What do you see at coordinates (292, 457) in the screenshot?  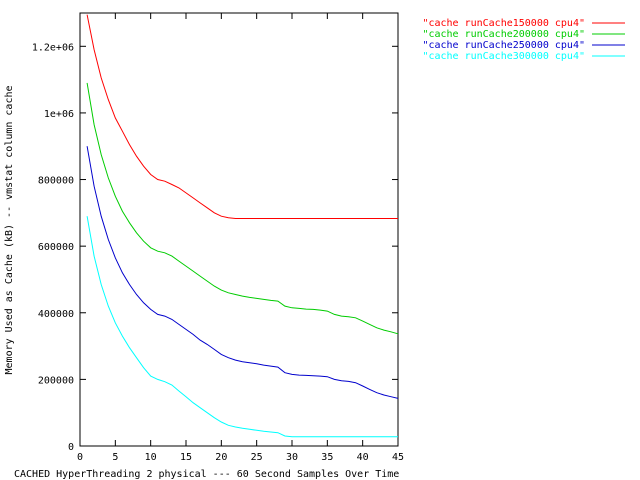 I see `x-tick-label: 30` at bounding box center [292, 457].